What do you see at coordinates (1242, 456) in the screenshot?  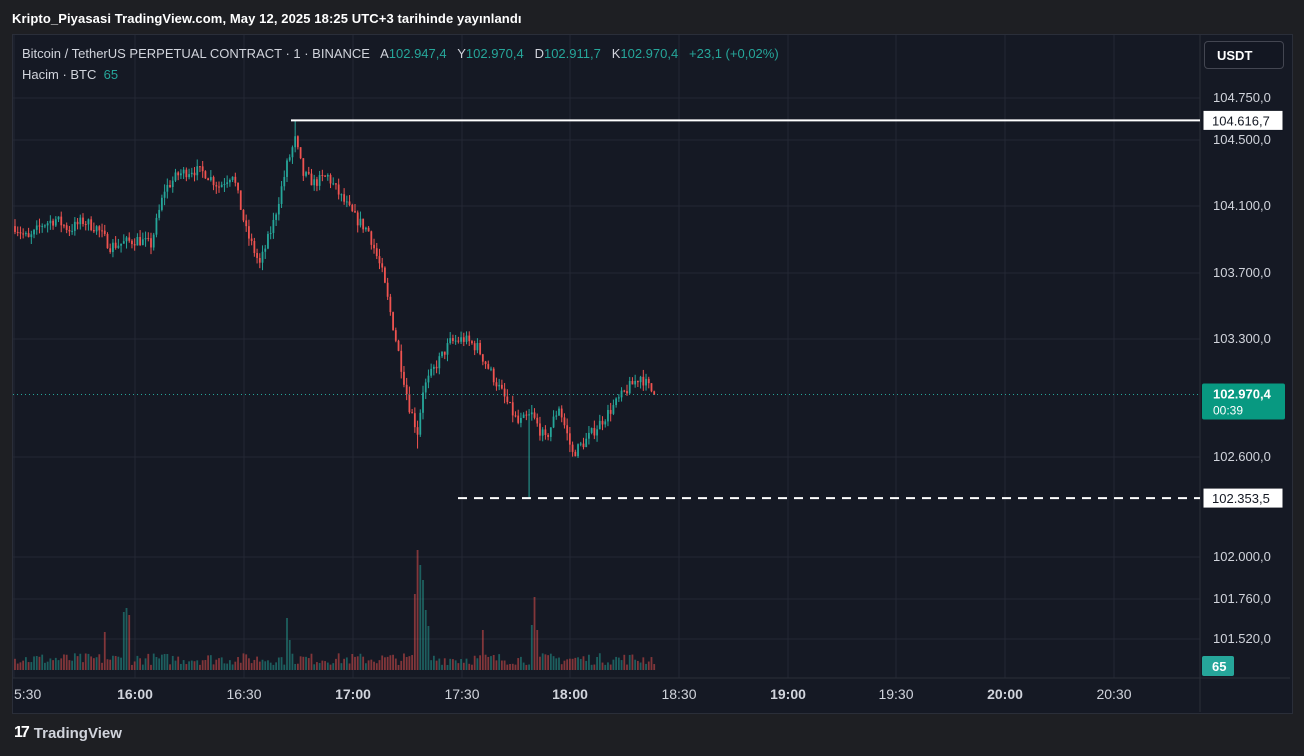 I see `price-tick-label: 102.600,0` at bounding box center [1242, 456].